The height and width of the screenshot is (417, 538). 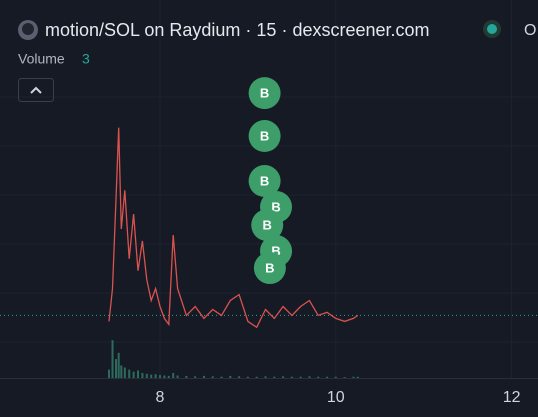 I want to click on collapse-icon, so click(x=36, y=90).